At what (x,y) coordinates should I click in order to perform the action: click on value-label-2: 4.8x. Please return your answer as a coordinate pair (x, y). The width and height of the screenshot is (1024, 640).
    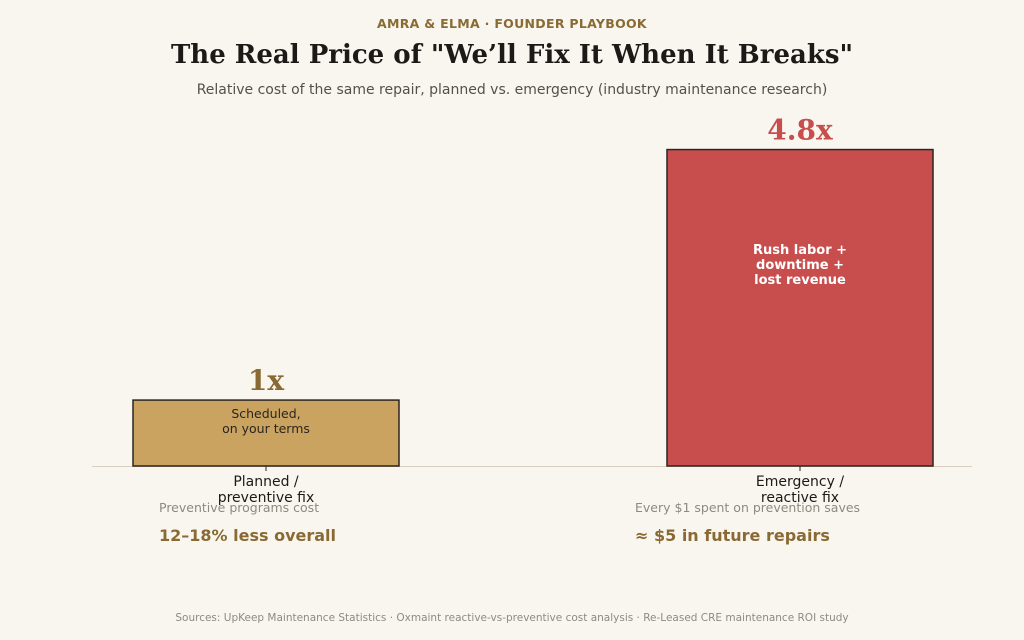
    Looking at the image, I should click on (800, 130).